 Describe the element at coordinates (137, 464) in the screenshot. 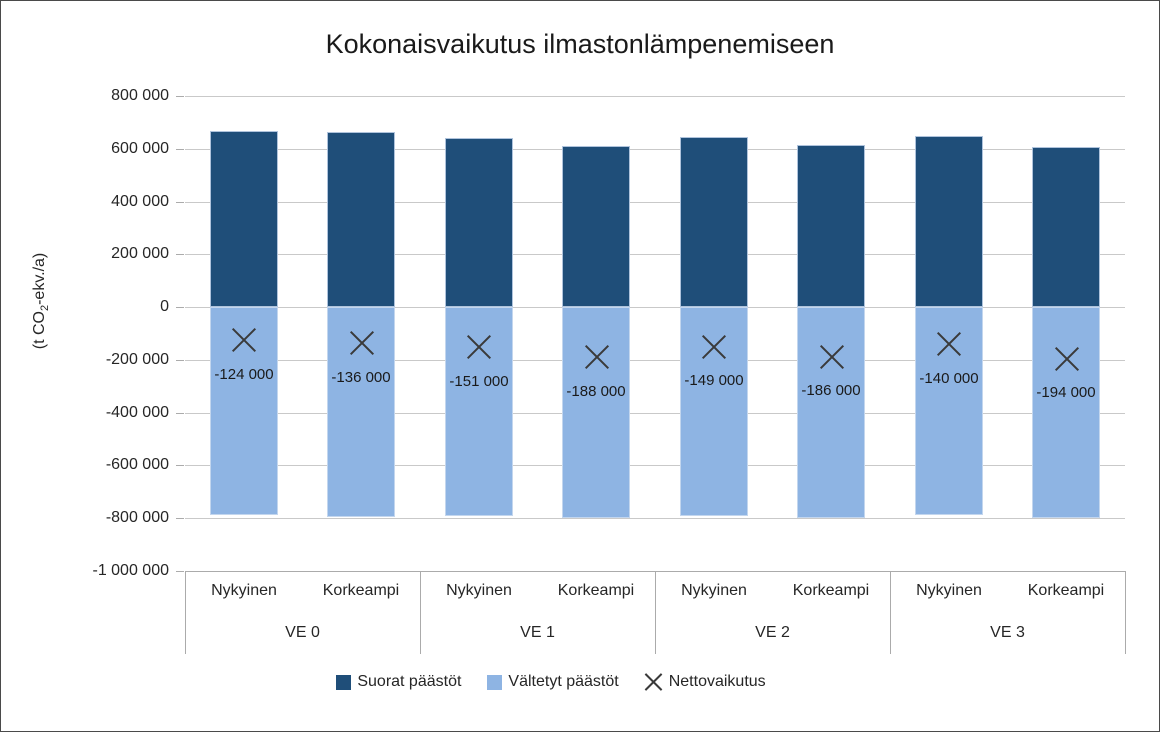

I see `y-axis-tick-label: -600 000` at that location.